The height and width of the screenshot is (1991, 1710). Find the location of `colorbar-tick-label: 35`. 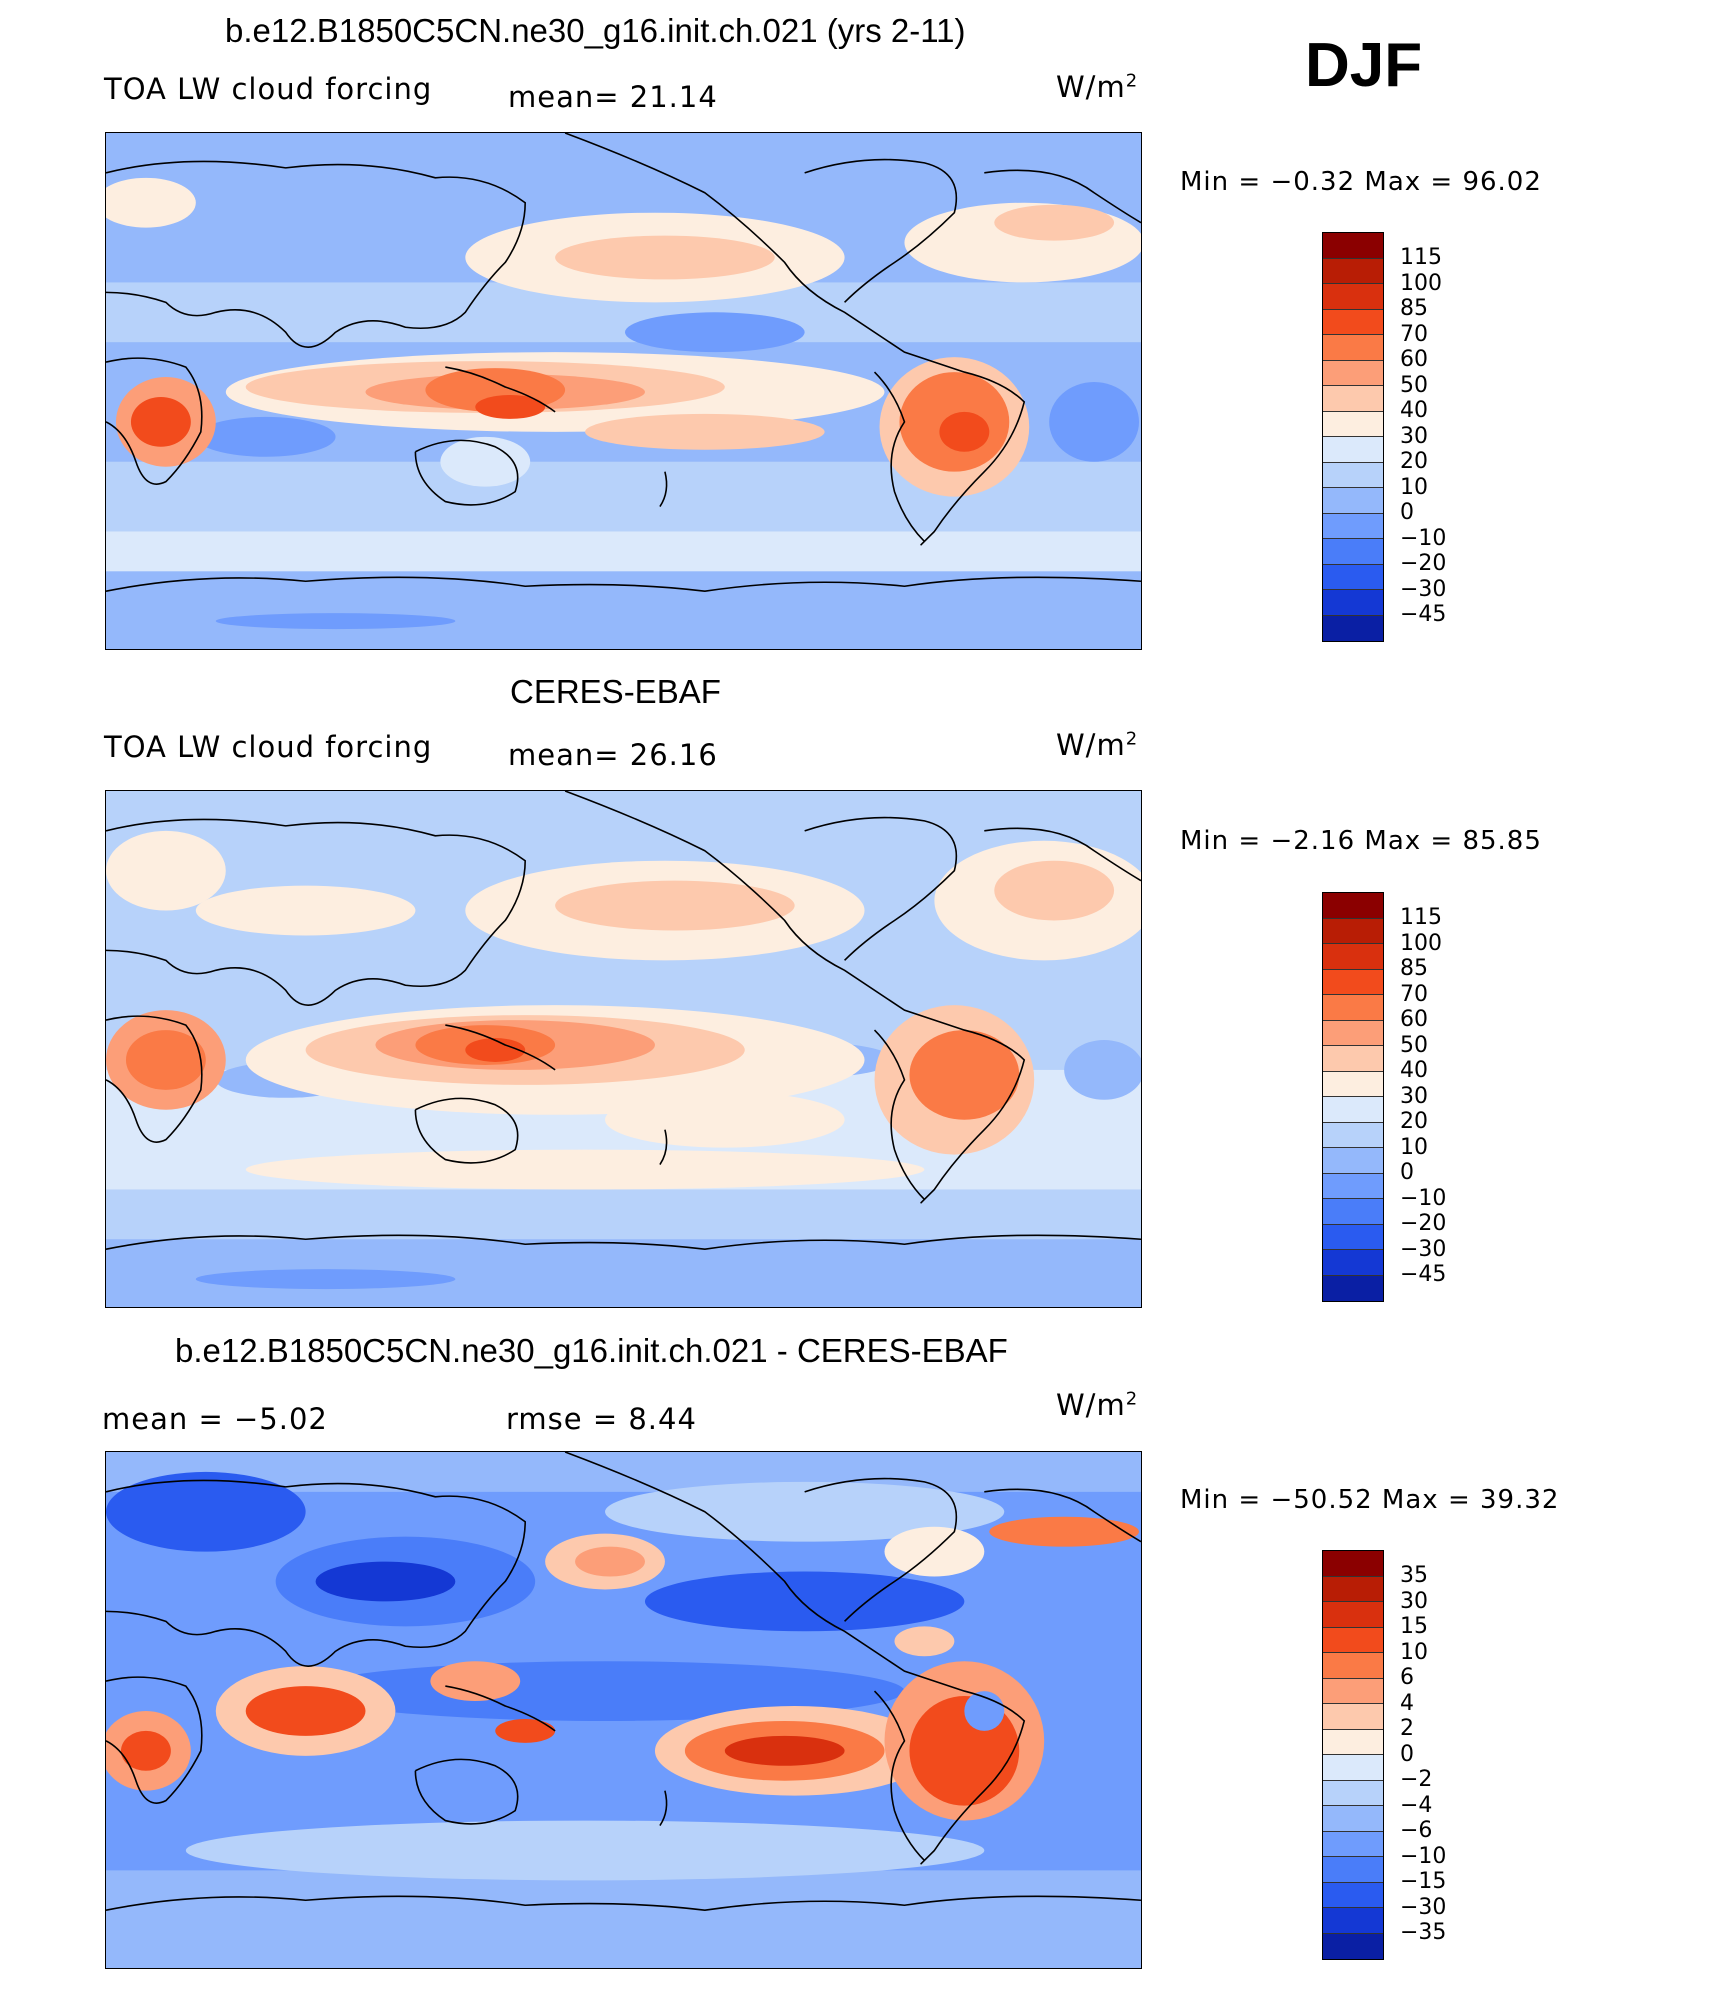

colorbar-tick-label: 35 is located at coordinates (1414, 1575).